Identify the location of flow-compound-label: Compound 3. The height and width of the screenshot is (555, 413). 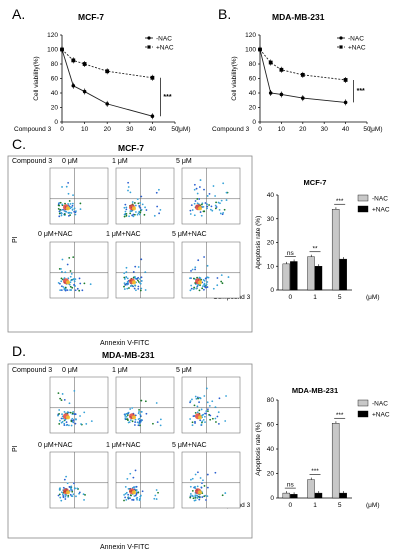
(32, 161).